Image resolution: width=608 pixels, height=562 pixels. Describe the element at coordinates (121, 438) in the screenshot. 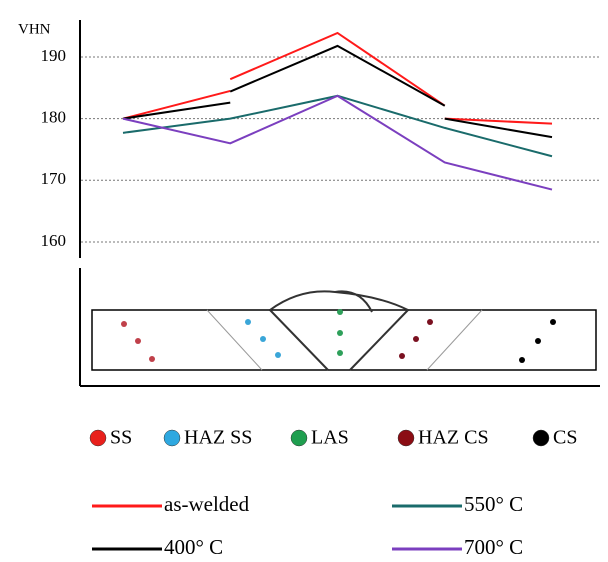

I see `zone-legend-label: SS` at that location.